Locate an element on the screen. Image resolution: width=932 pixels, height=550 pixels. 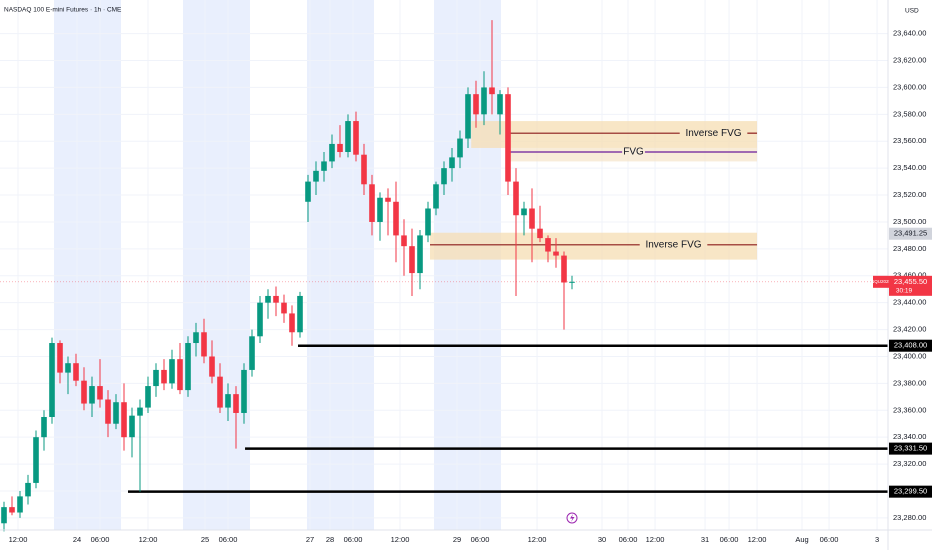
y-tick-label: 23,520.00 is located at coordinates (909, 194).